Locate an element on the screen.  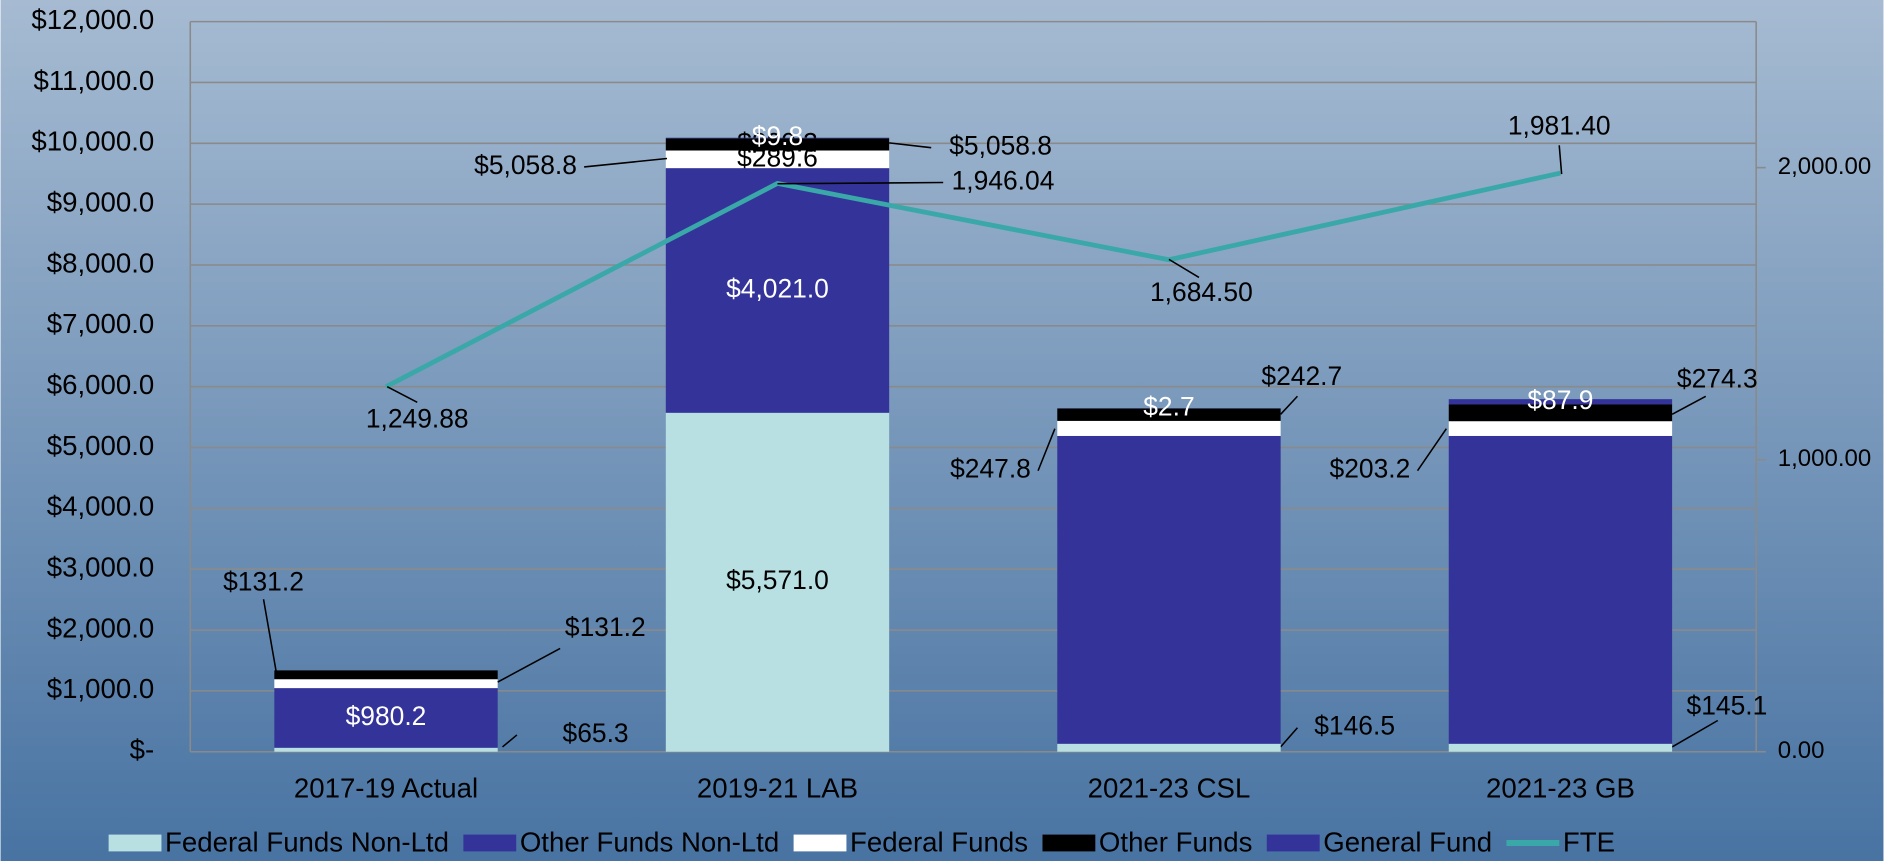
y2-tick-label: 1,000.00 is located at coordinates (1824, 458).